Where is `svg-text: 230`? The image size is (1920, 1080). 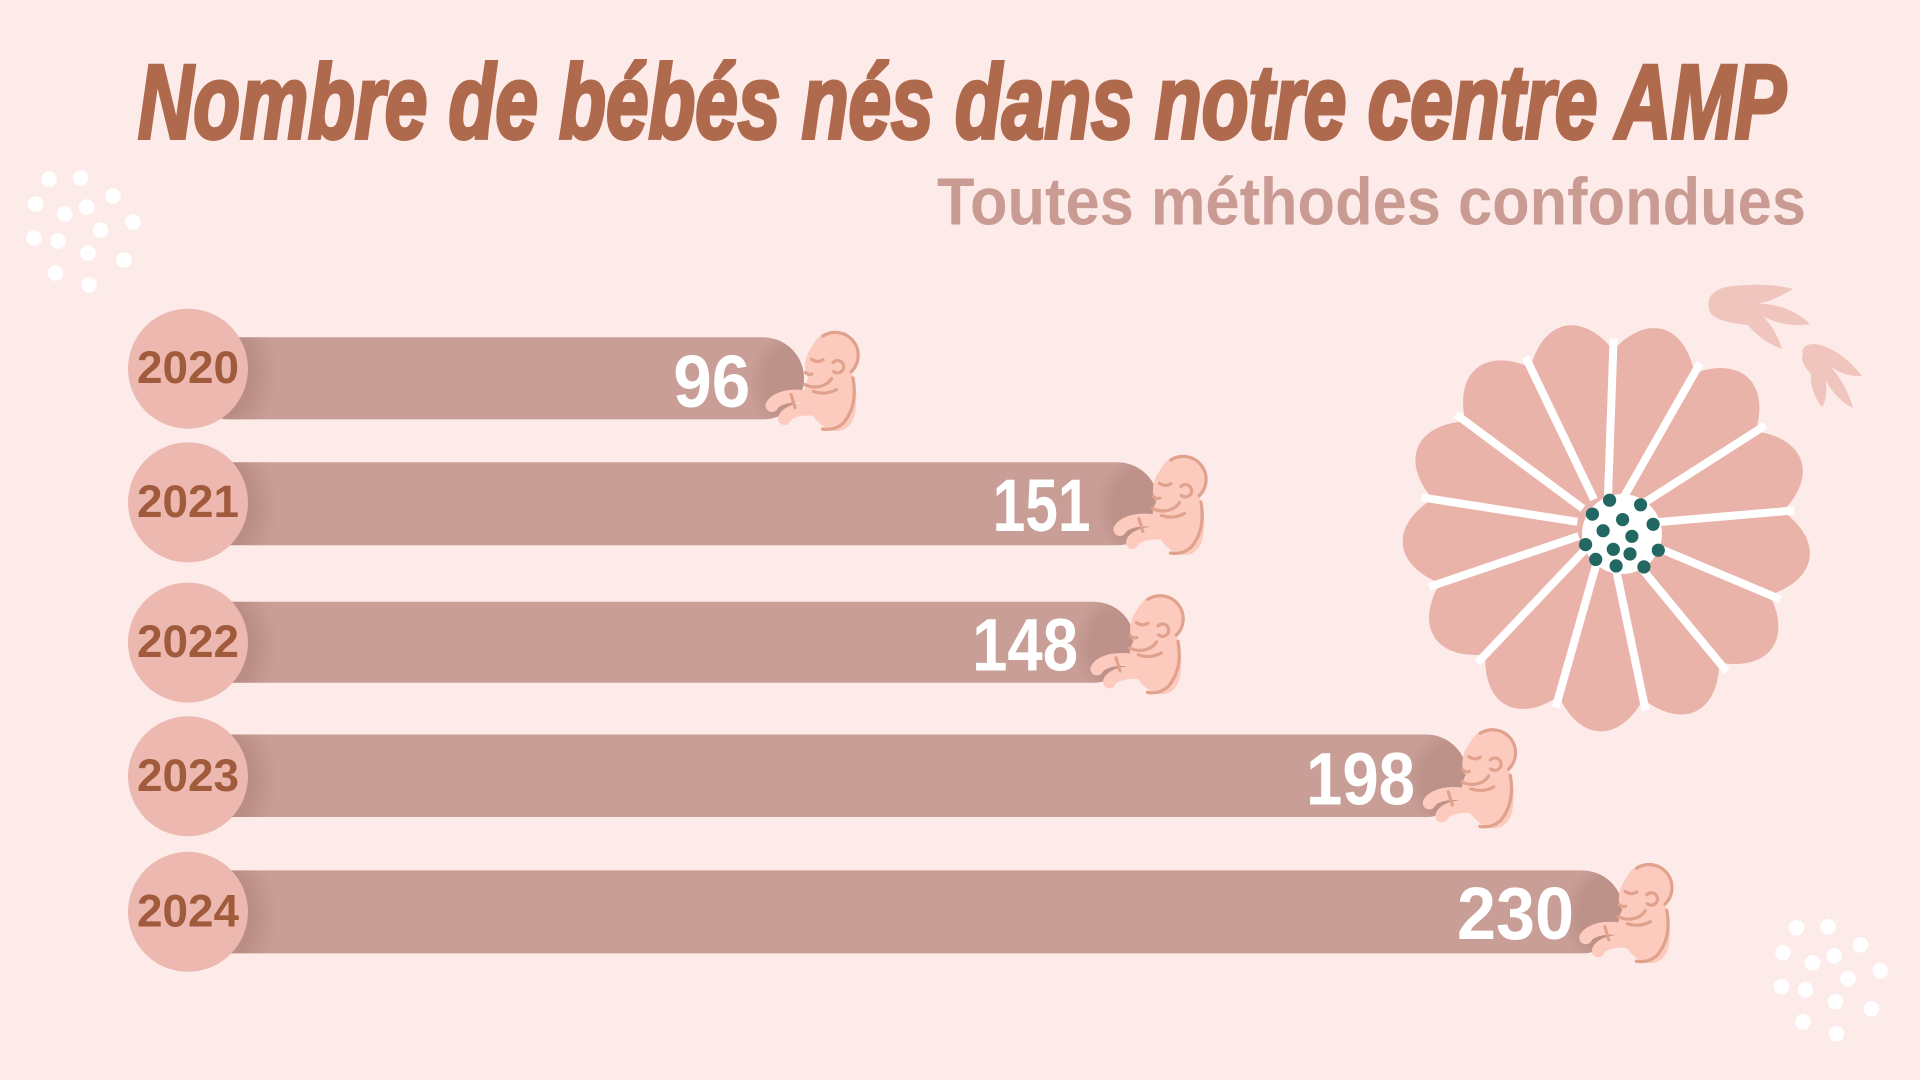 svg-text: 230 is located at coordinates (1515, 913).